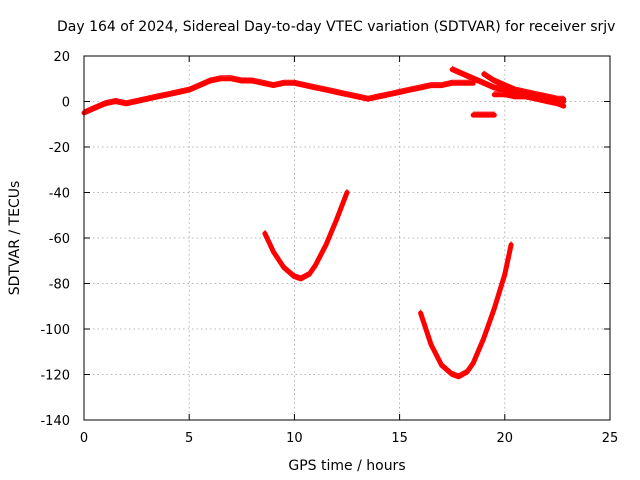  I want to click on y-tick-labels: -140 -120 -100 -80 -60 -40 -20 0 20, so click(55, 239).